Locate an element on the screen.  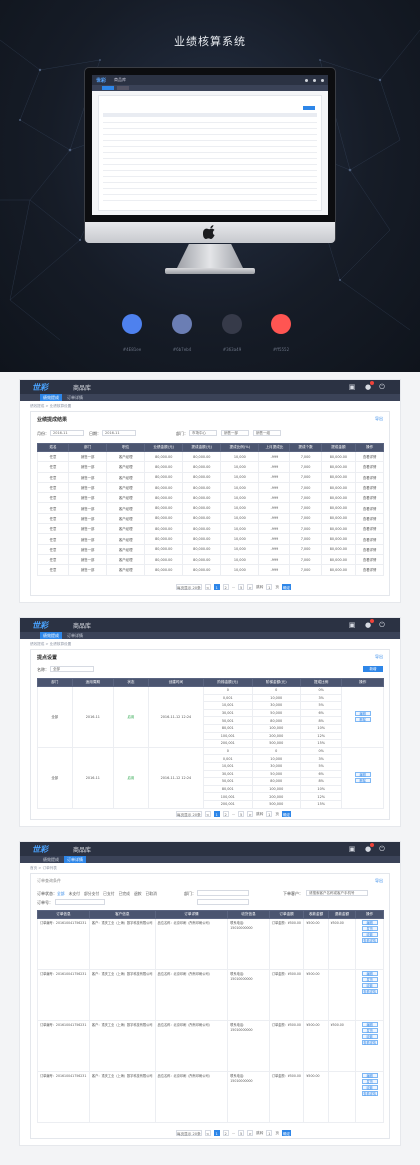
status-option: 全部 is located at coordinates (61, 893).